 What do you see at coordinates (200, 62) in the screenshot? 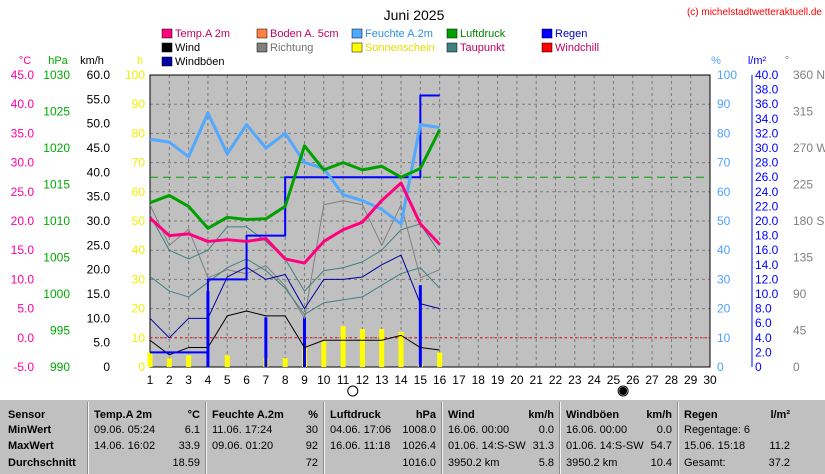
I see `legend-label: Windböen` at bounding box center [200, 62].